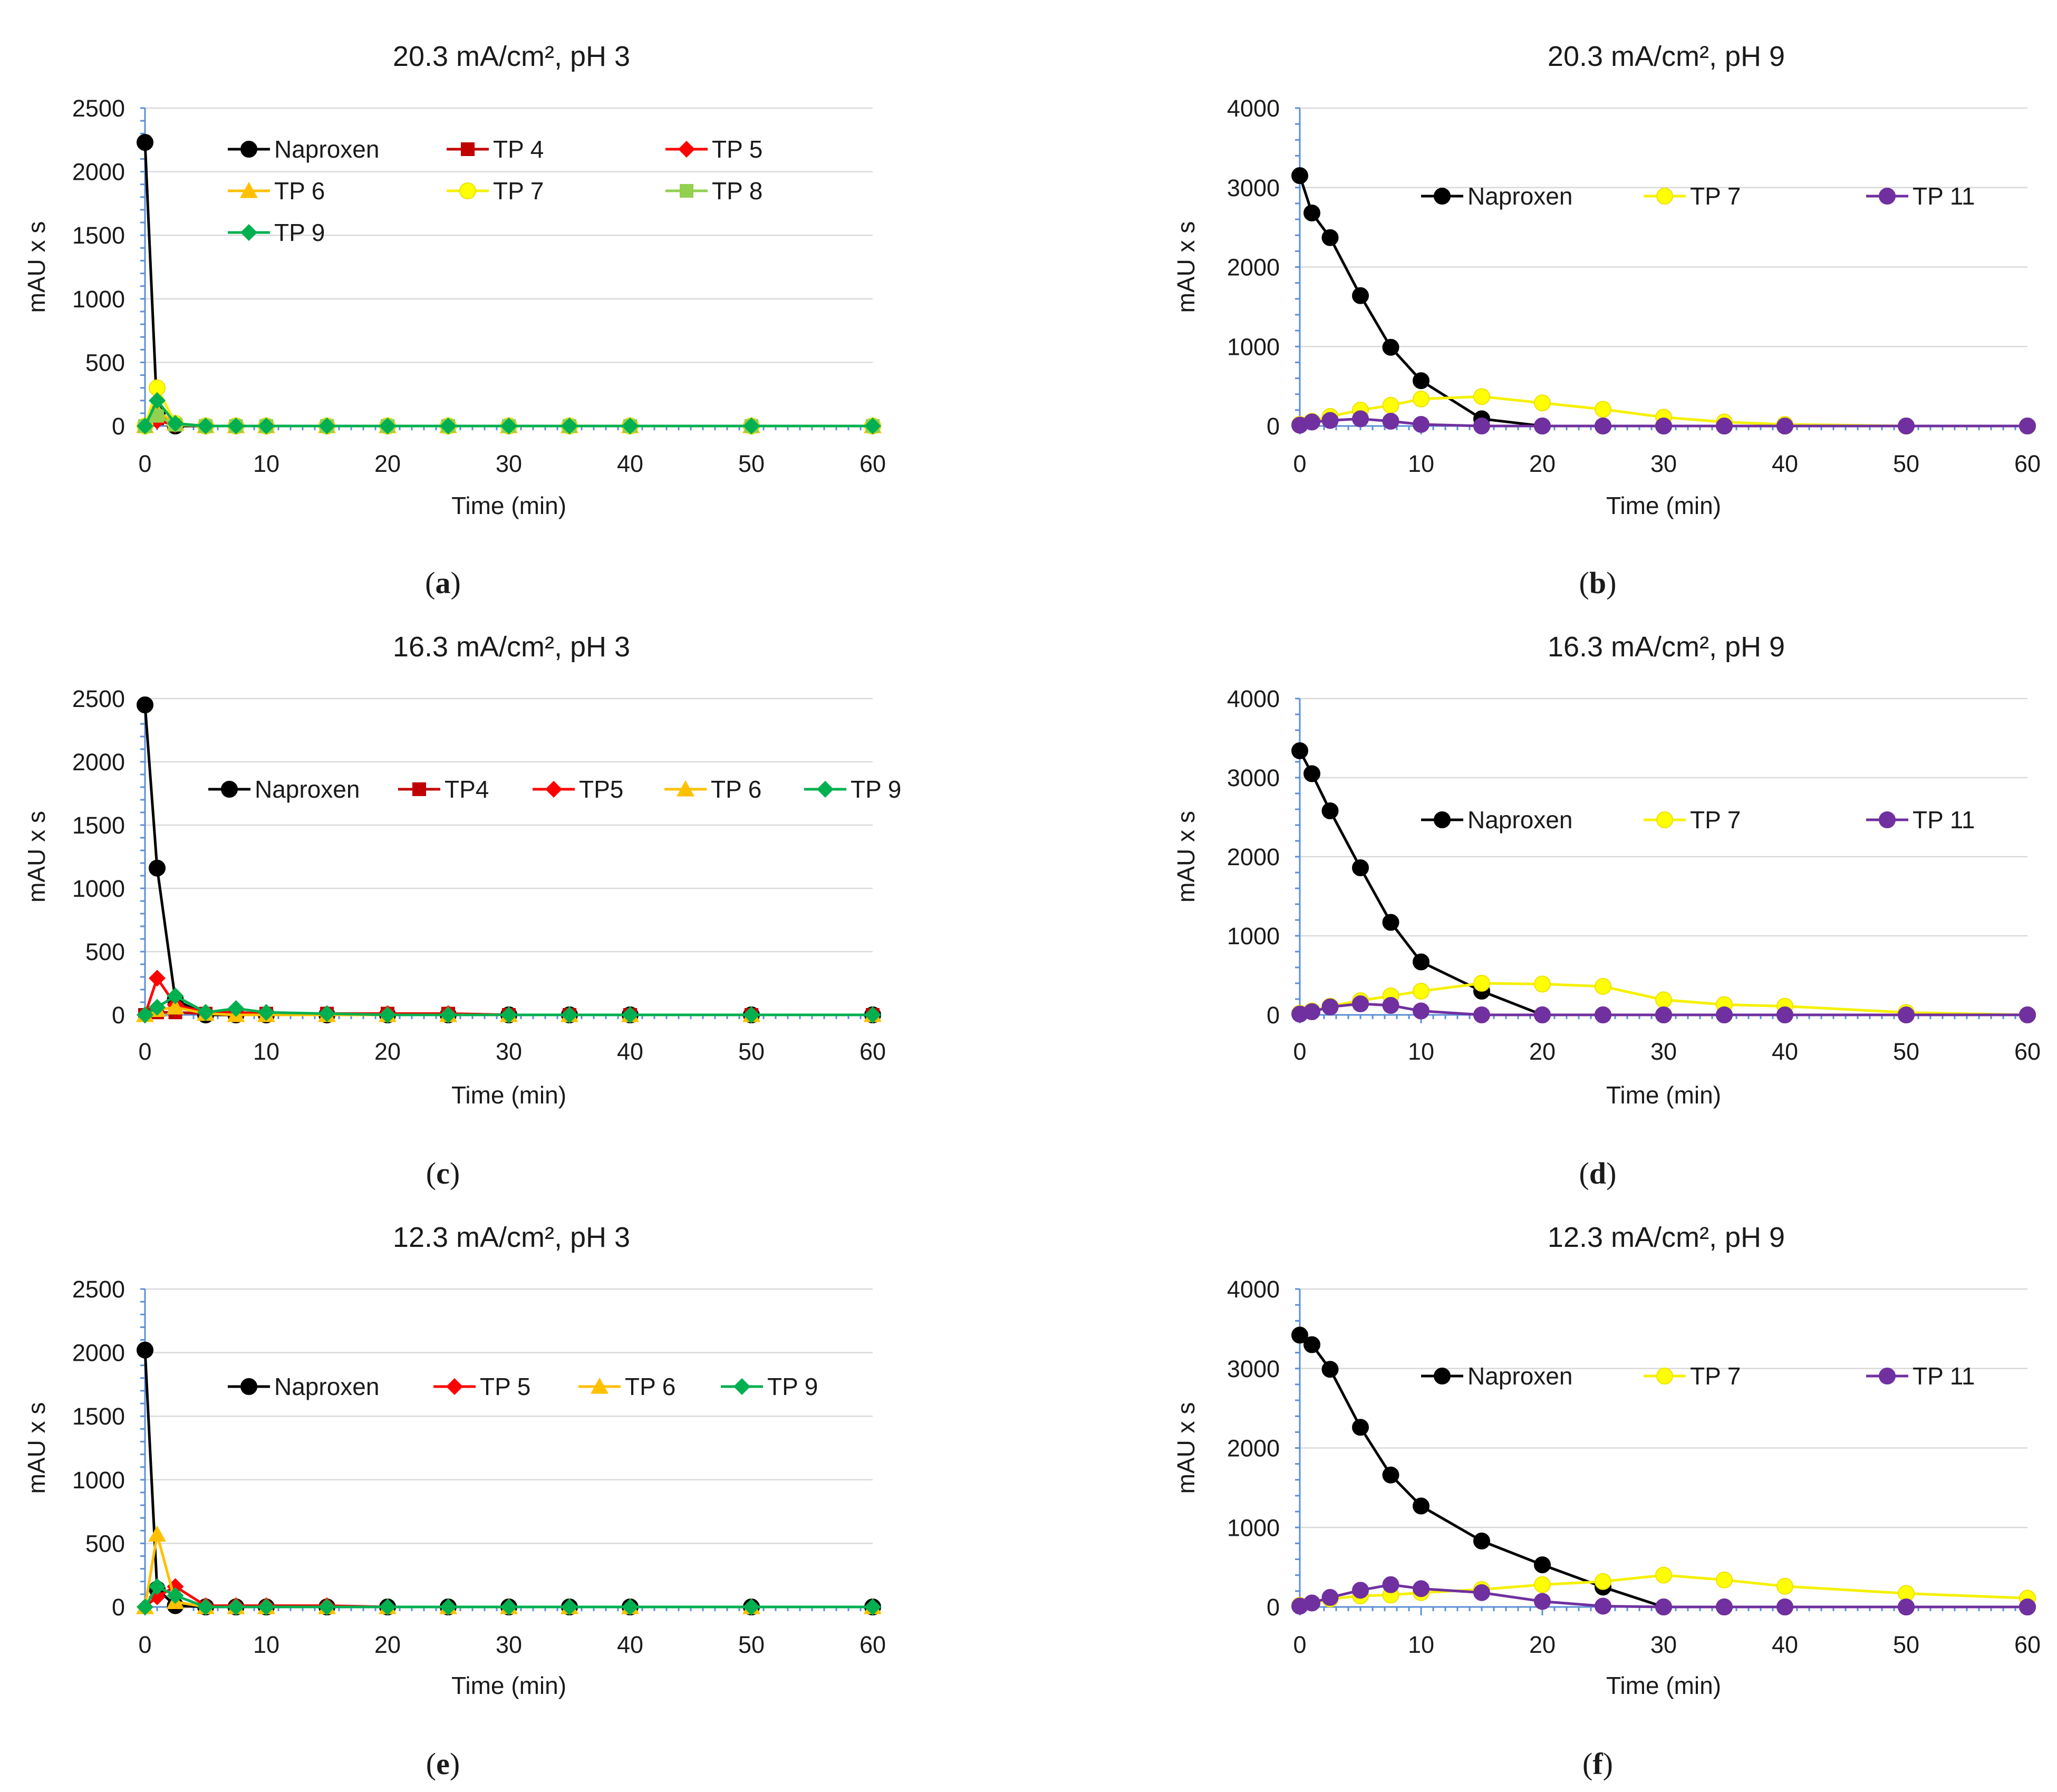 Image resolution: width=2057 pixels, height=1792 pixels. I want to click on panel-label: (e), so click(443, 1764).